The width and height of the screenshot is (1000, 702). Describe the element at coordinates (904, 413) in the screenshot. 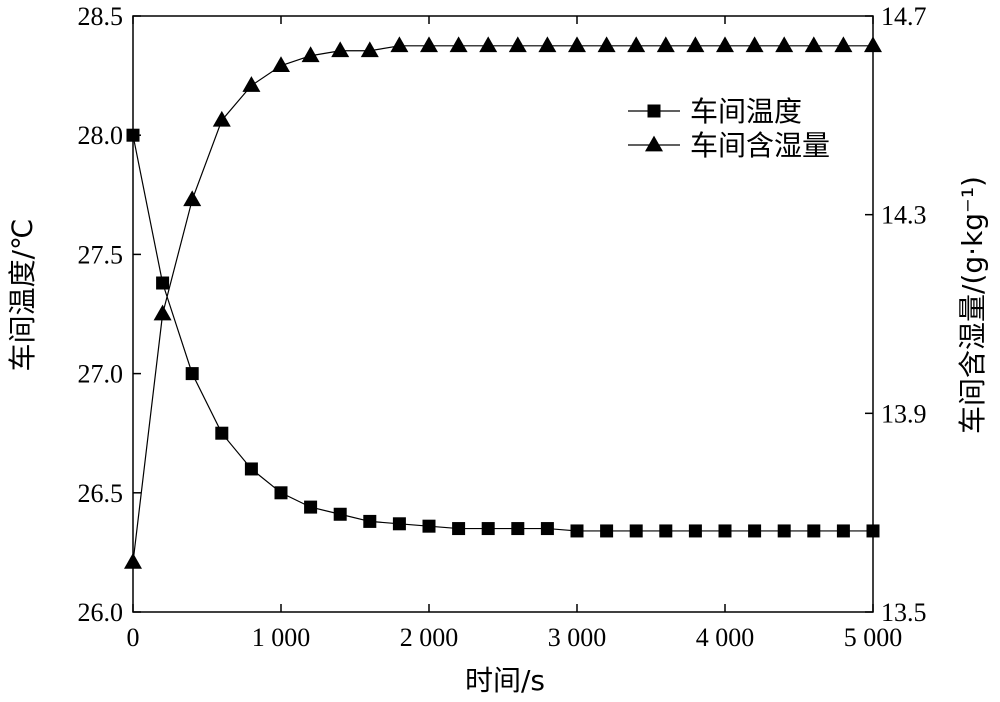

I see `right-y-tick-label: 13.9` at that location.